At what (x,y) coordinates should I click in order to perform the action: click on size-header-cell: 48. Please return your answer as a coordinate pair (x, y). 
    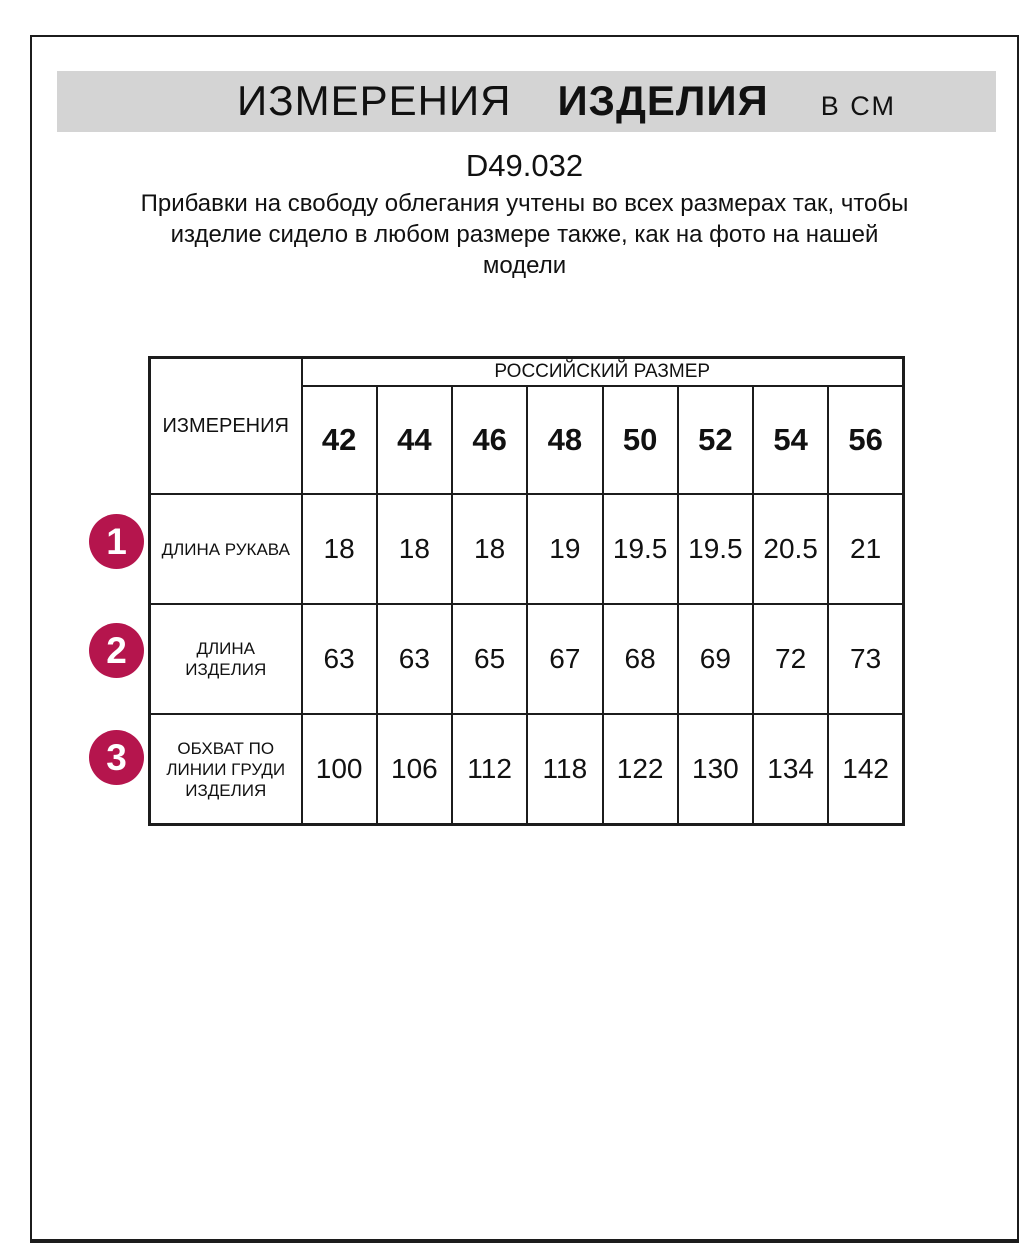
    Looking at the image, I should click on (565, 440).